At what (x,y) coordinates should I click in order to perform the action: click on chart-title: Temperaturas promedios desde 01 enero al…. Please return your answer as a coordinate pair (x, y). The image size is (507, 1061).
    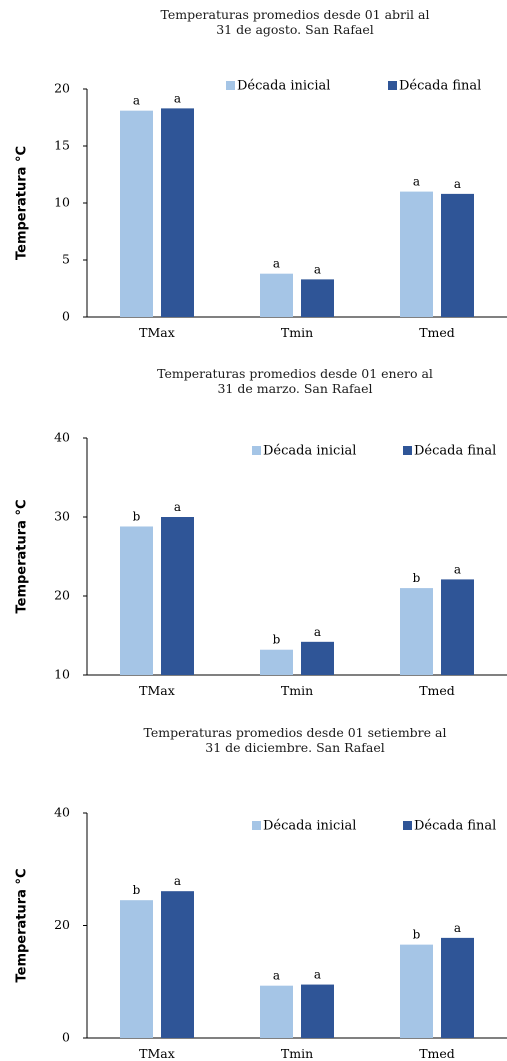
    Looking at the image, I should click on (295, 381).